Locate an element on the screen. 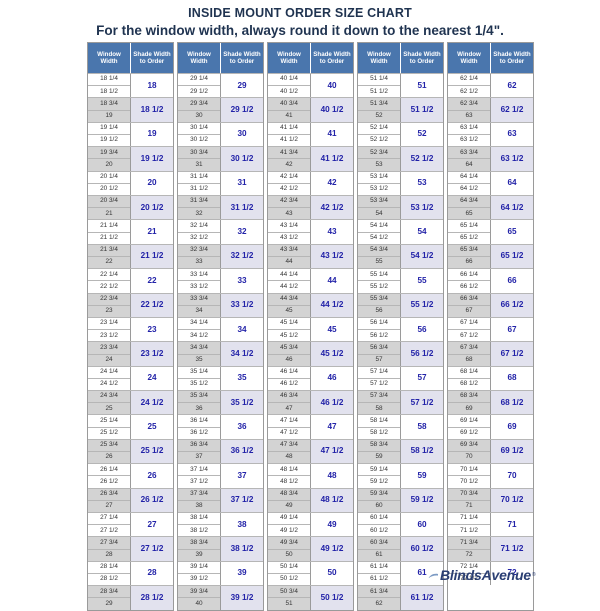 The image size is (600, 611). table-row: 39 3/4 40 39 1/2 is located at coordinates (220, 597).